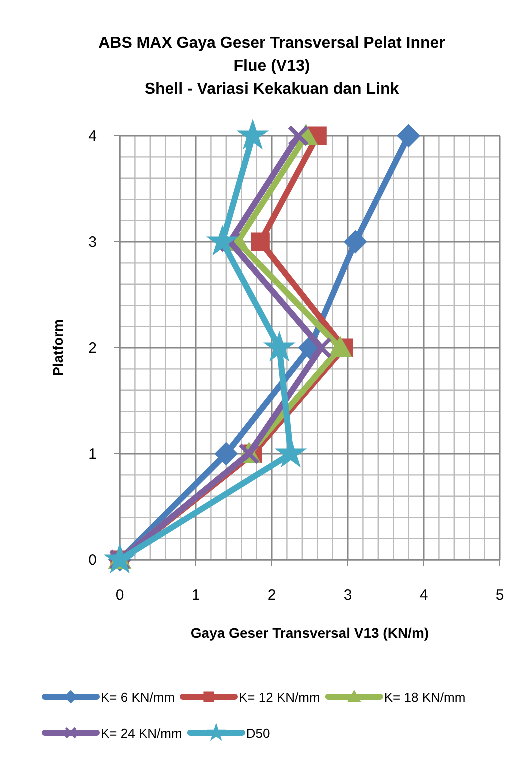  Describe the element at coordinates (58, 348) in the screenshot. I see `y-axis-title: Platform` at that location.